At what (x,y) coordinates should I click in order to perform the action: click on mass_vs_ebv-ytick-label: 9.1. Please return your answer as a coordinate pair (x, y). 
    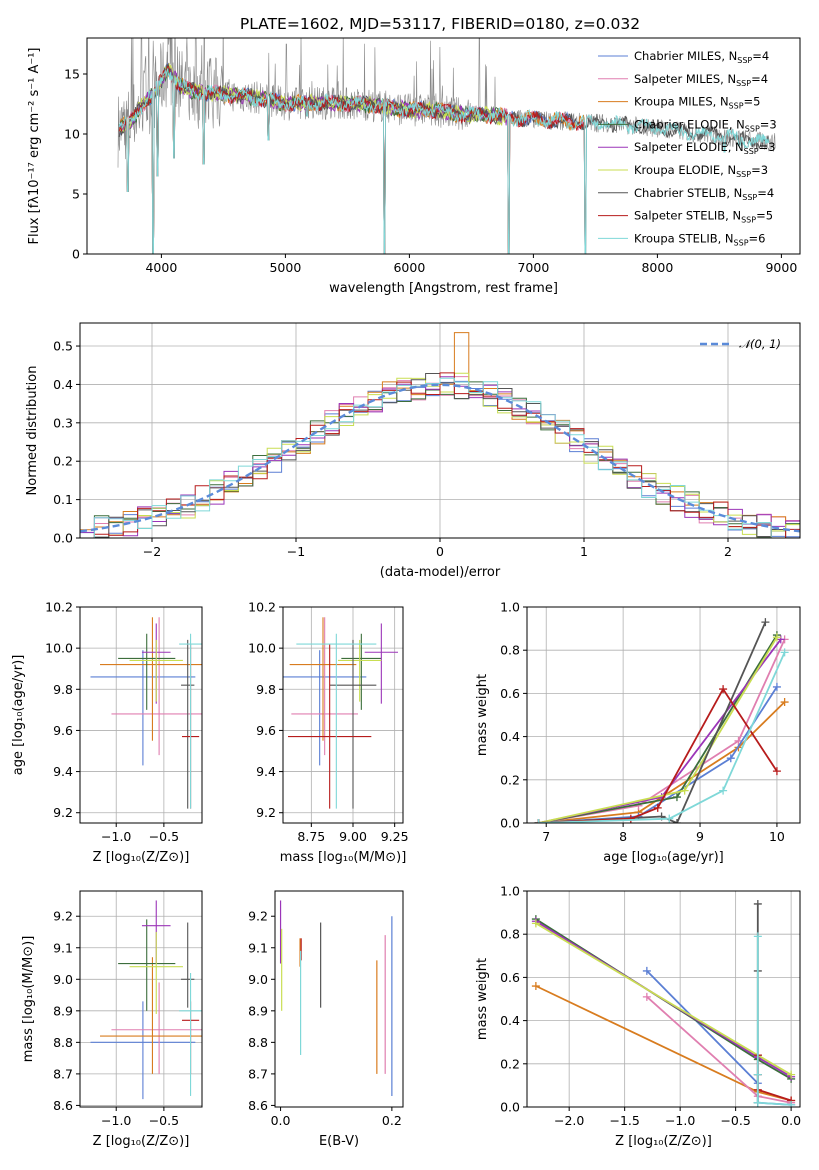
    Looking at the image, I should click on (258, 947).